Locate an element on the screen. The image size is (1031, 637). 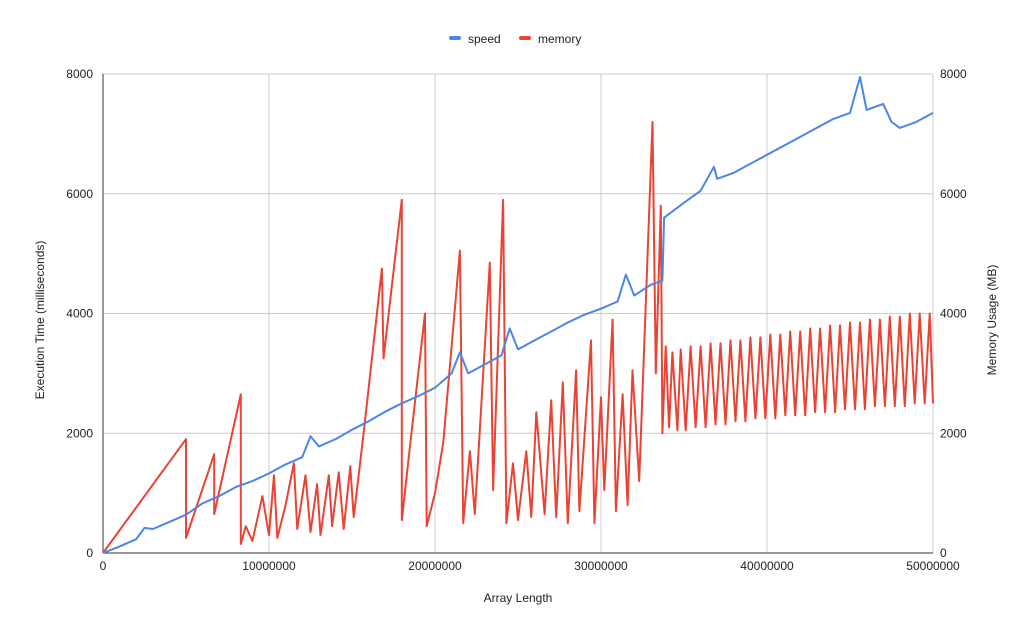
x-tick-label: 10000000 is located at coordinates (269, 566).